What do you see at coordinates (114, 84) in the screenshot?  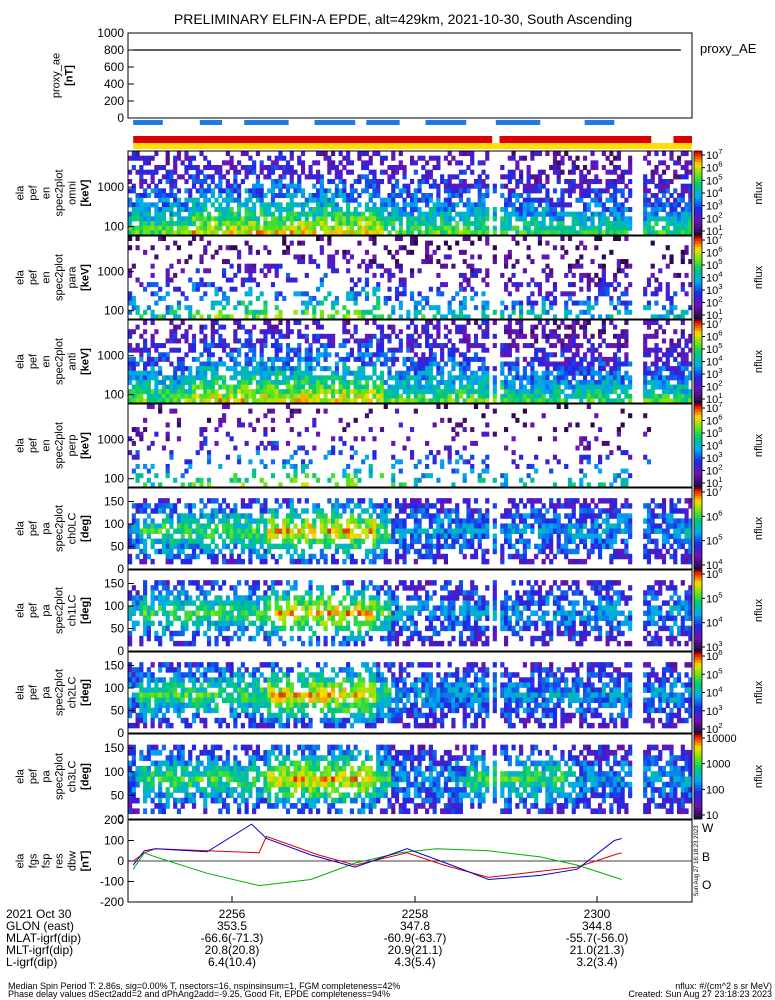 I see `proxy-ae-ytick-label: 400` at bounding box center [114, 84].